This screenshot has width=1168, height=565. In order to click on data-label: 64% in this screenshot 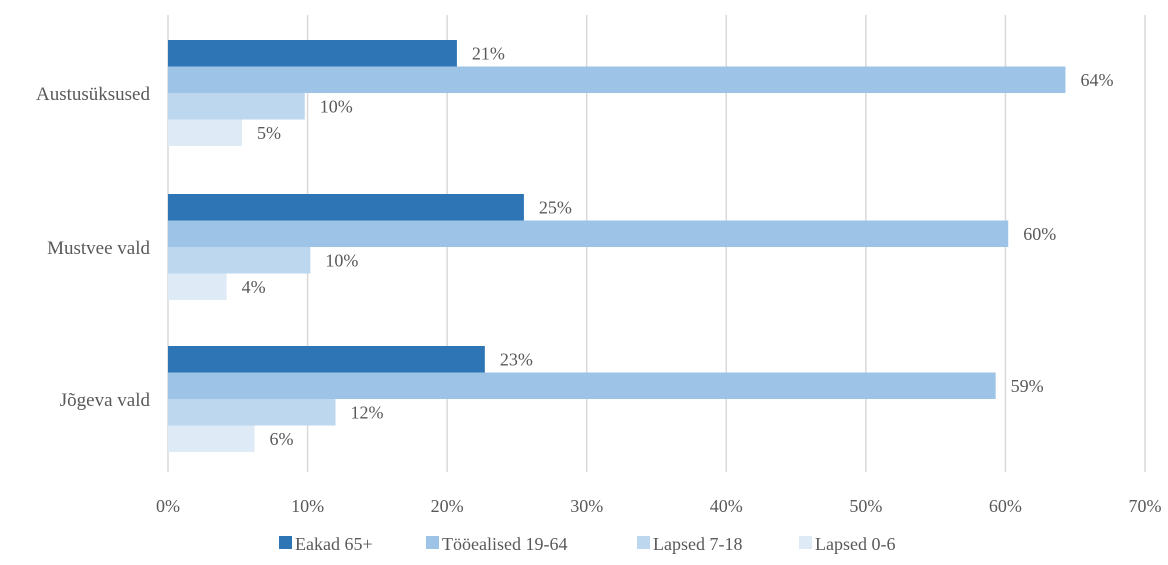, I will do `click(1096, 80)`.